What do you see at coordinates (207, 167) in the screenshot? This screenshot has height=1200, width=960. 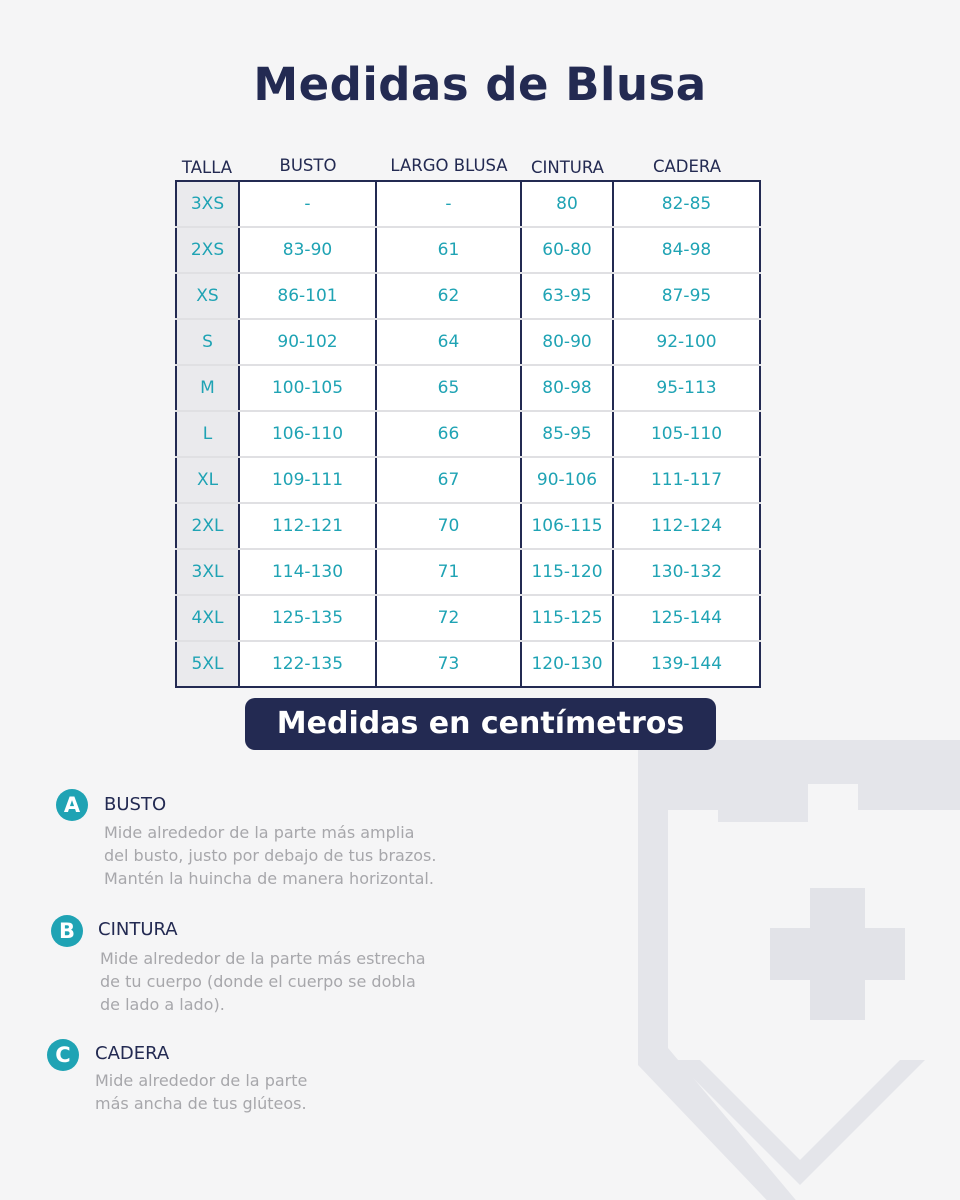 I see `column-header-talla: TALLA` at bounding box center [207, 167].